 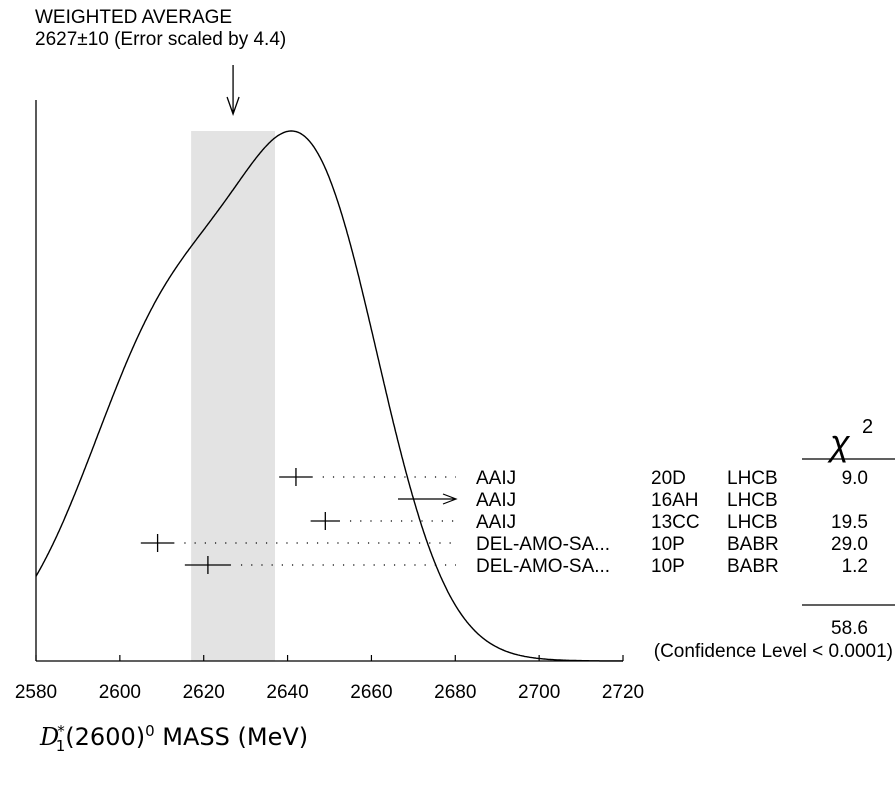 I want to click on row-ref-5: 10P, so click(x=668, y=566).